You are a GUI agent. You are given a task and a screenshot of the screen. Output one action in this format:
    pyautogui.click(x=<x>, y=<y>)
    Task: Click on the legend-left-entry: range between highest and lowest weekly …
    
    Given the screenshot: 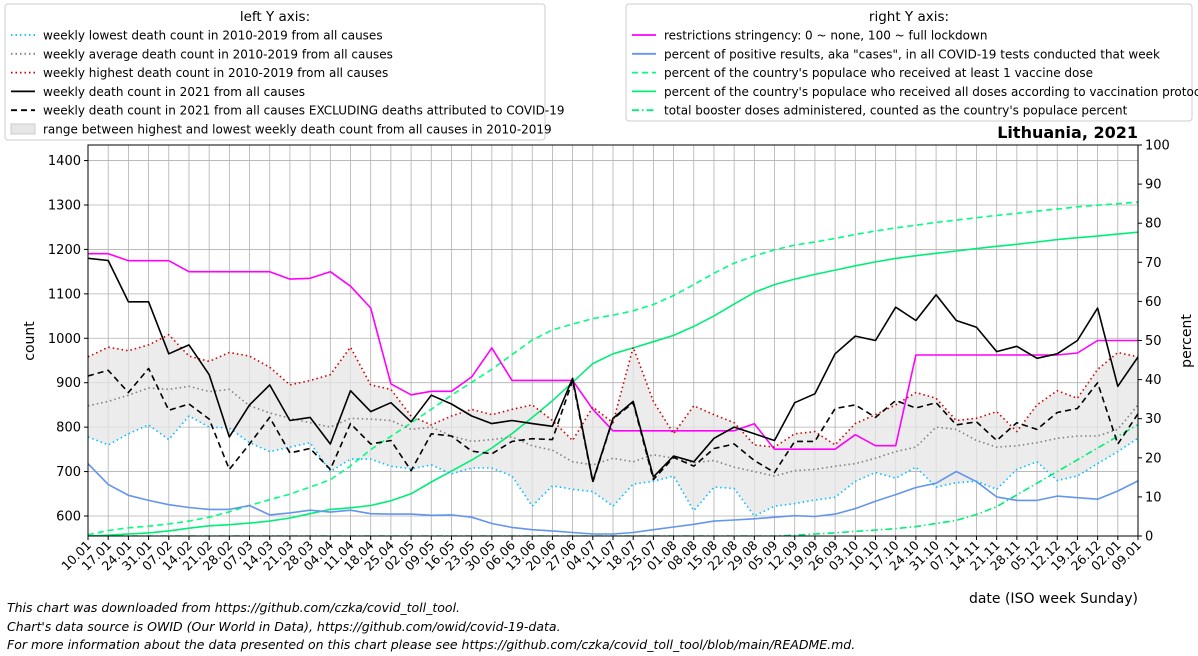 What is the action you would take?
    pyautogui.click(x=297, y=130)
    